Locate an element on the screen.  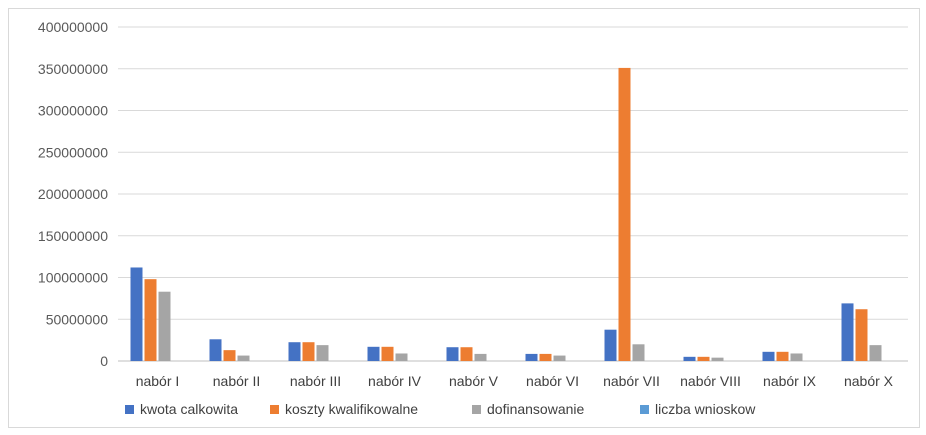
y-tick-label: 150000000 is located at coordinates (73, 236).